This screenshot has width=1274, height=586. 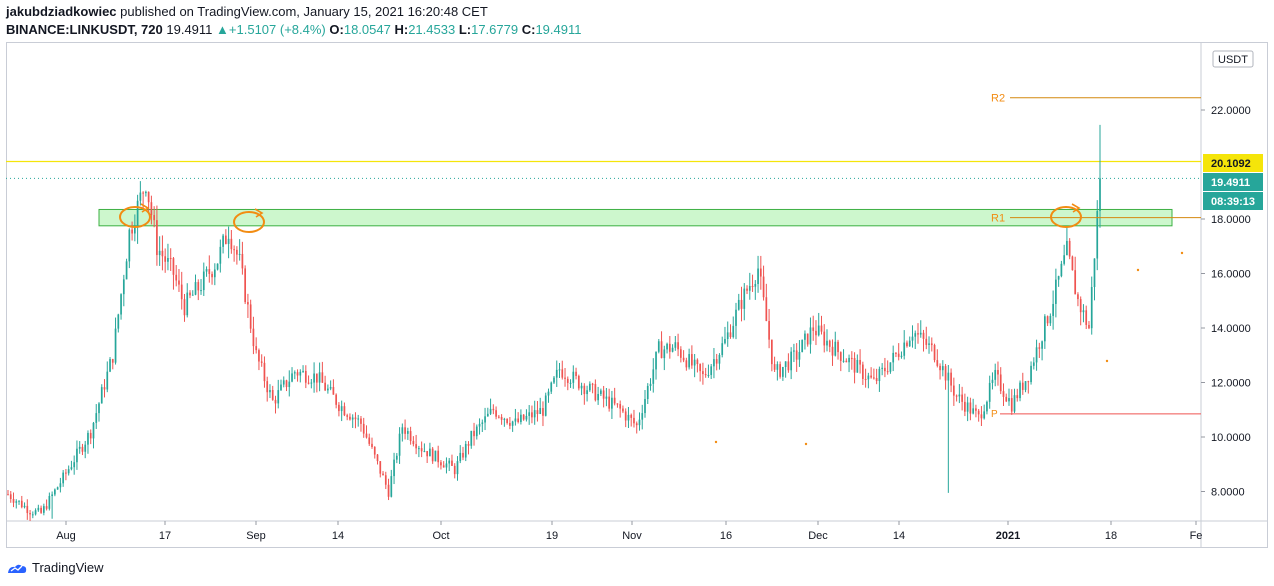 I want to click on time-axis: Aug 17 Sep 14 Oct 19 Nov 16 Dec 14 2021 18 Fe, so click(x=629, y=531).